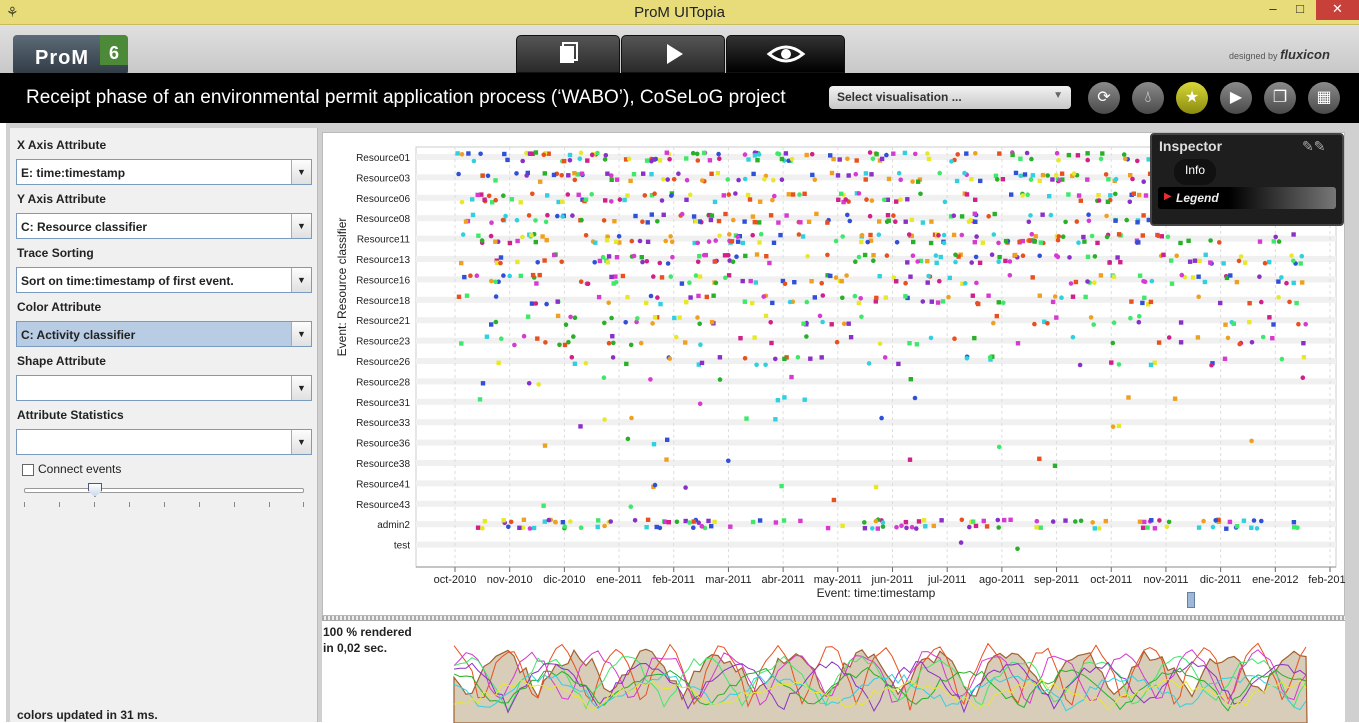  I want to click on maximize-button: □, so click(1300, 8).